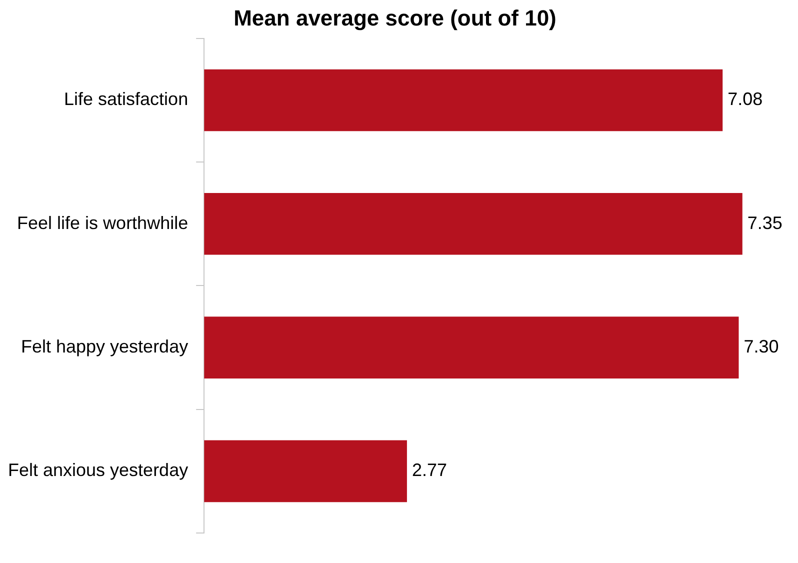 This screenshot has width=798, height=563. I want to click on y-tick-label: Feel life is worthwhile, so click(102, 222).